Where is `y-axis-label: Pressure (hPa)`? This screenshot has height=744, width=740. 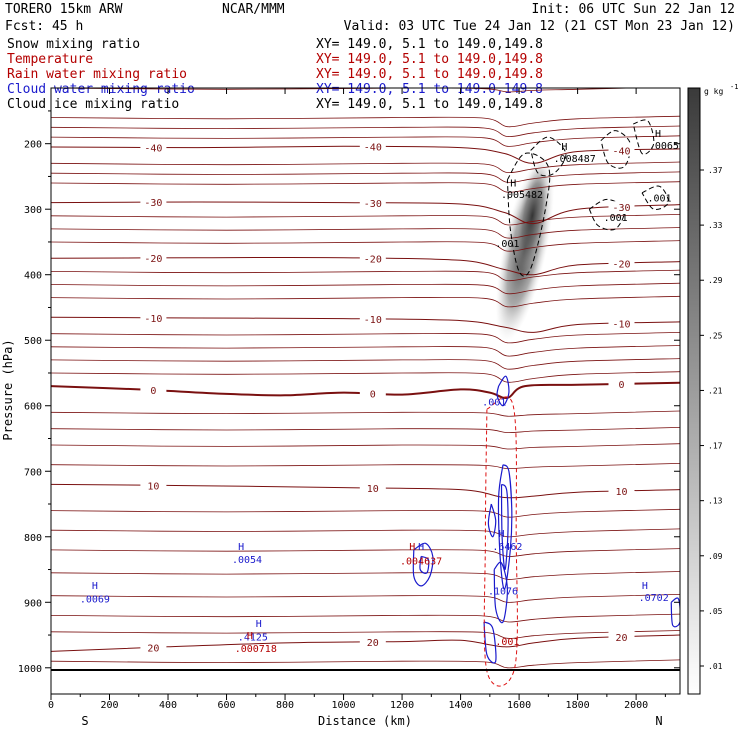
y-axis-label: Pressure (hPa) is located at coordinates (8, 389).